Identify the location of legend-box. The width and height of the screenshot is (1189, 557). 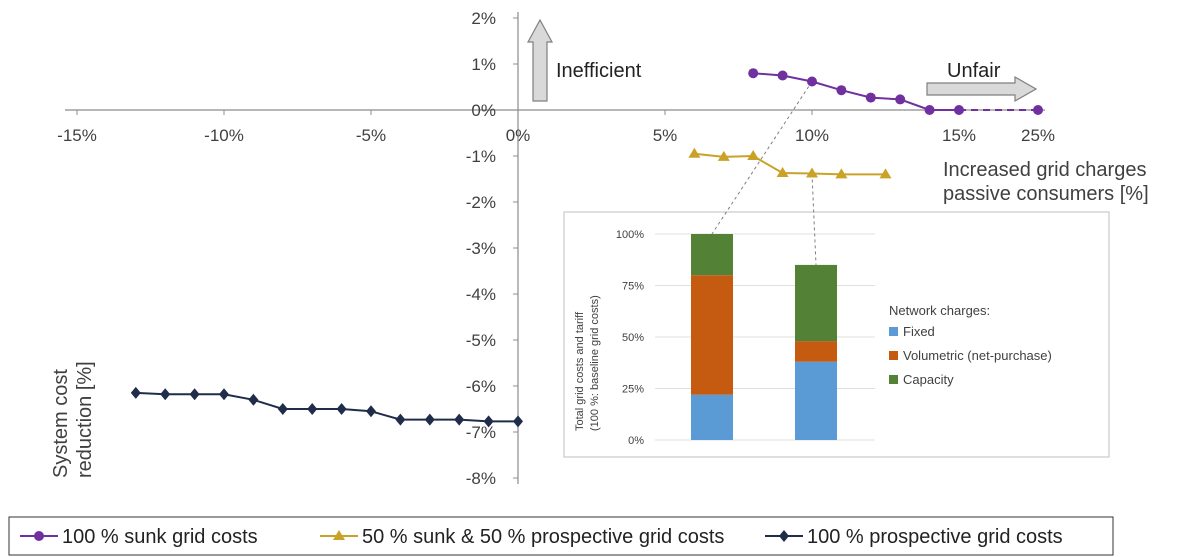
(561, 536).